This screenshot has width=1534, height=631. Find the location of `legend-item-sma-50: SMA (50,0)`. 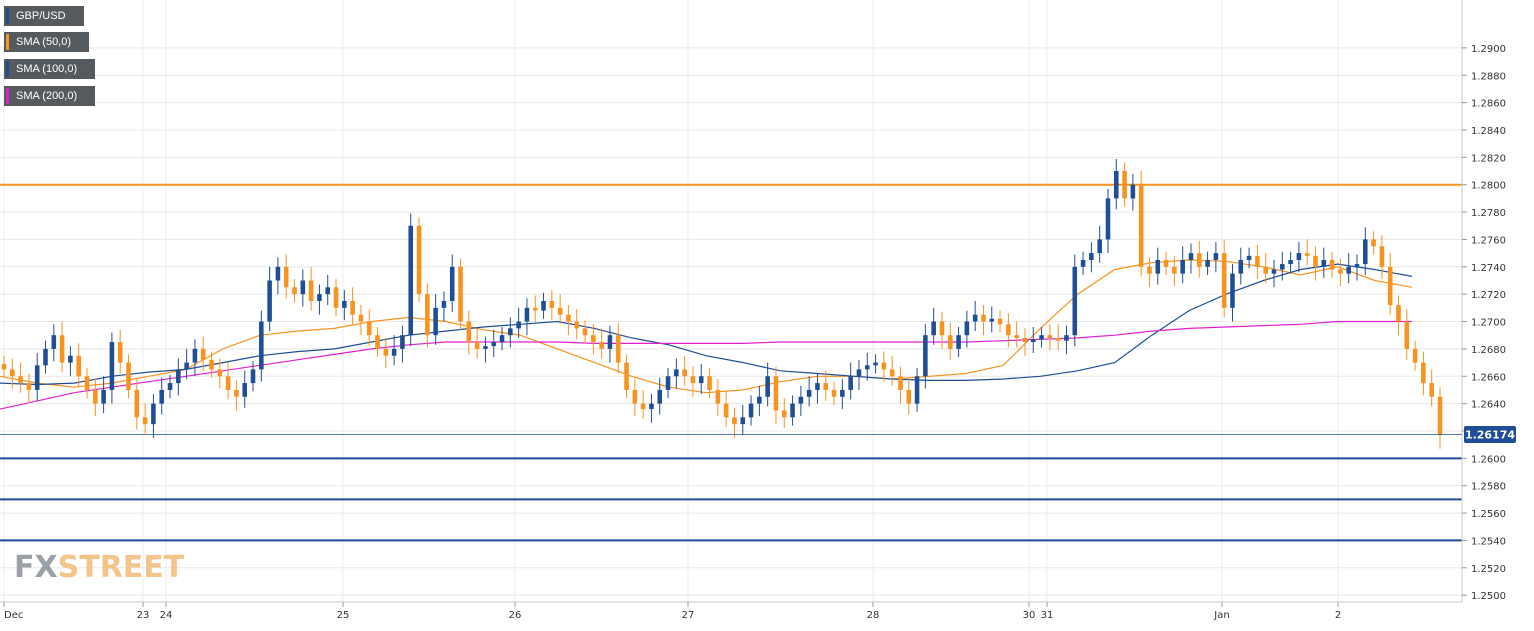

legend-item-sma-50: SMA (50,0) is located at coordinates (46, 42).